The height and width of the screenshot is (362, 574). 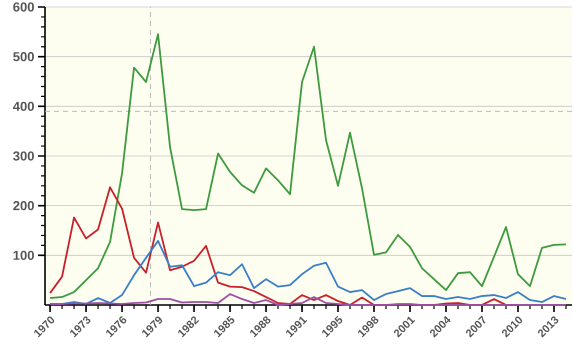 What do you see at coordinates (24, 255) in the screenshot?
I see `y-tick-label: 100` at bounding box center [24, 255].